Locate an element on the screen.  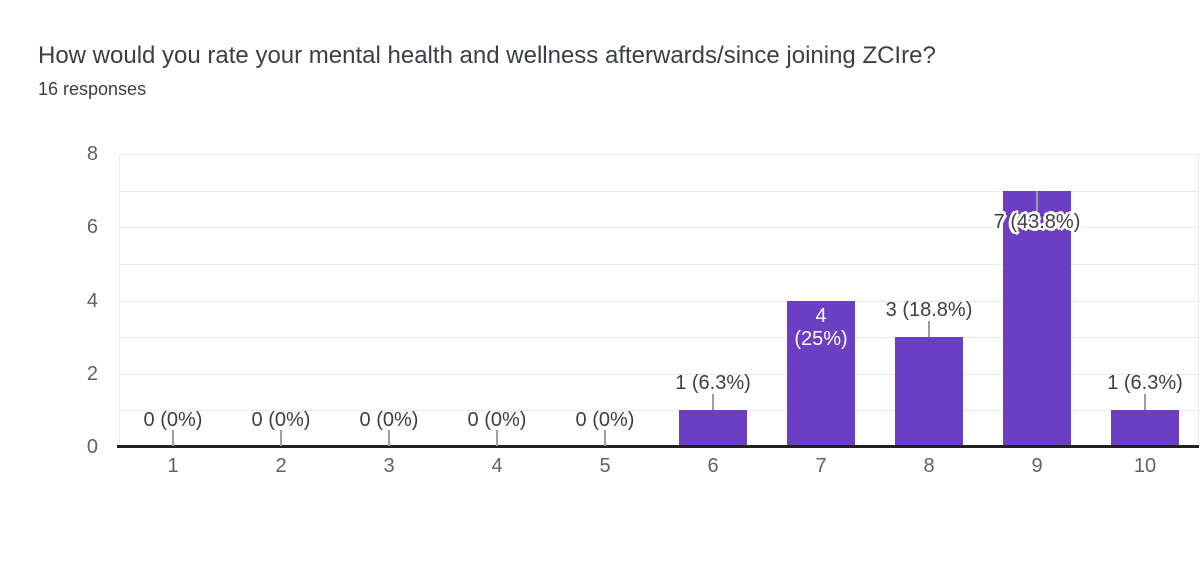
y-axis-label: 6 is located at coordinates (92, 227).